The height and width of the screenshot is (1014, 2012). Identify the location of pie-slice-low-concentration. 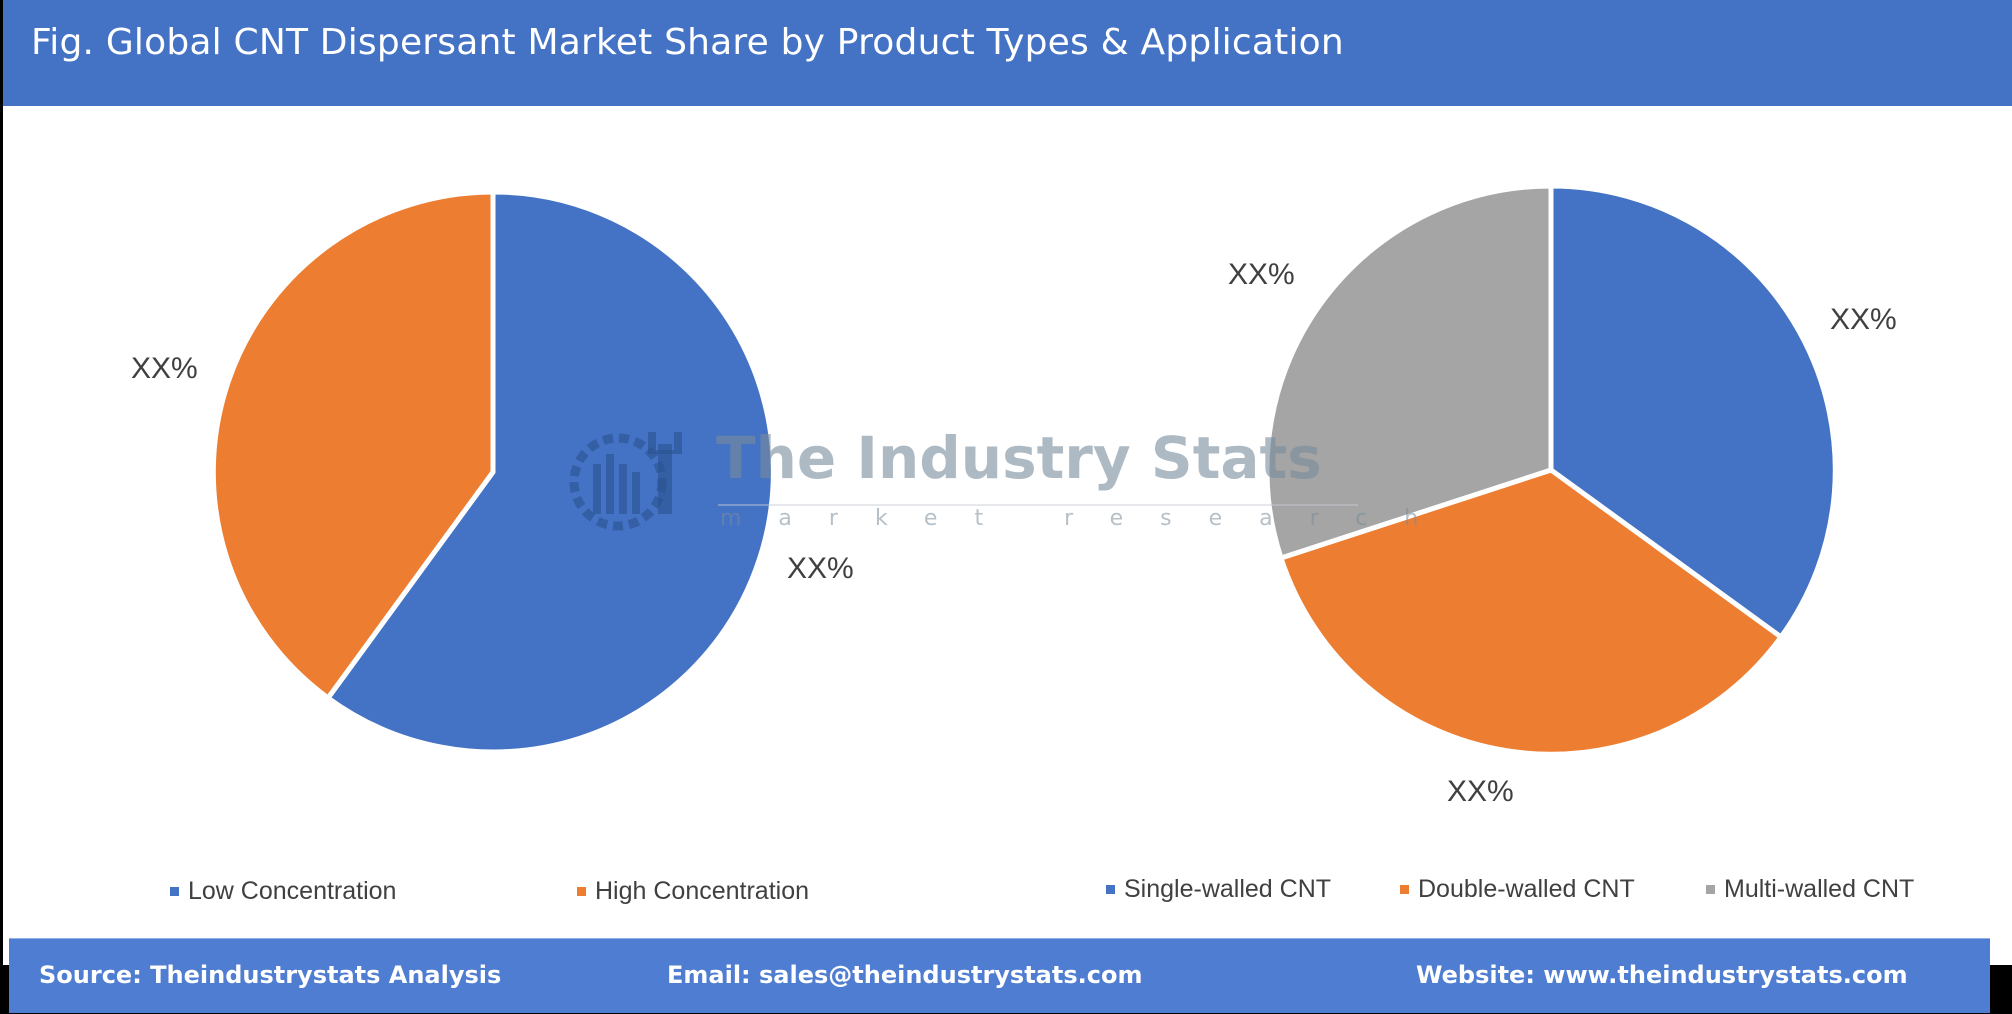
(550, 472).